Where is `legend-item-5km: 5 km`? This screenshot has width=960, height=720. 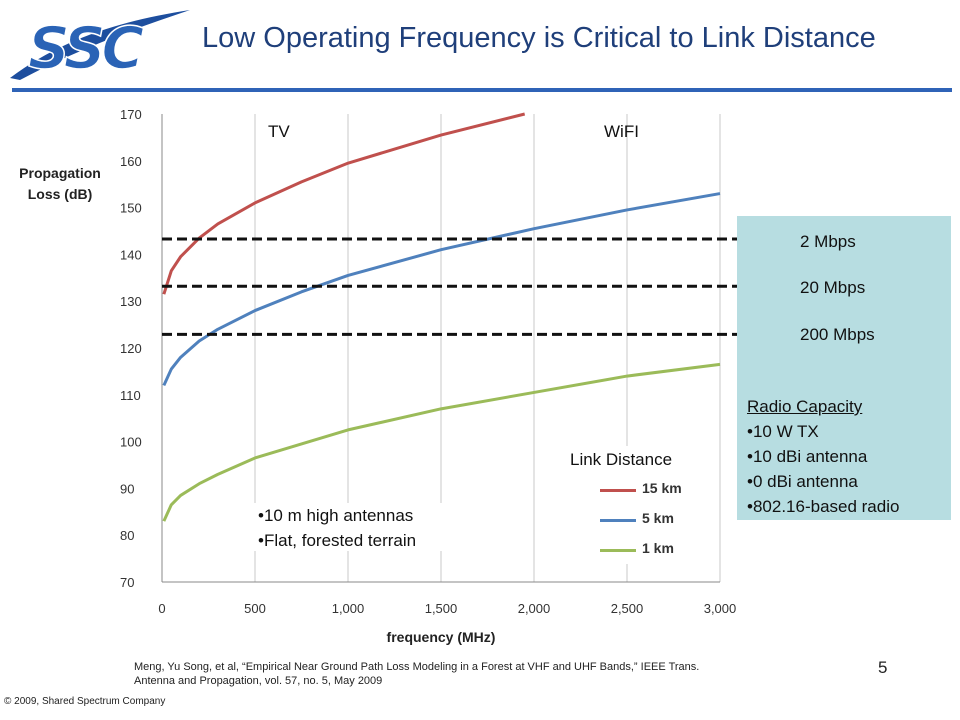 legend-item-5km: 5 km is located at coordinates (655, 520).